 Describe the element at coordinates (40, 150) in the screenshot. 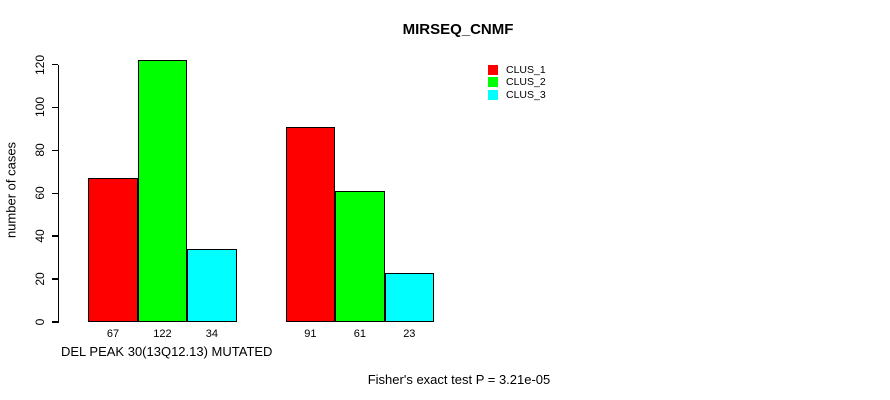

I see `y-axis-tick-label: 80` at that location.